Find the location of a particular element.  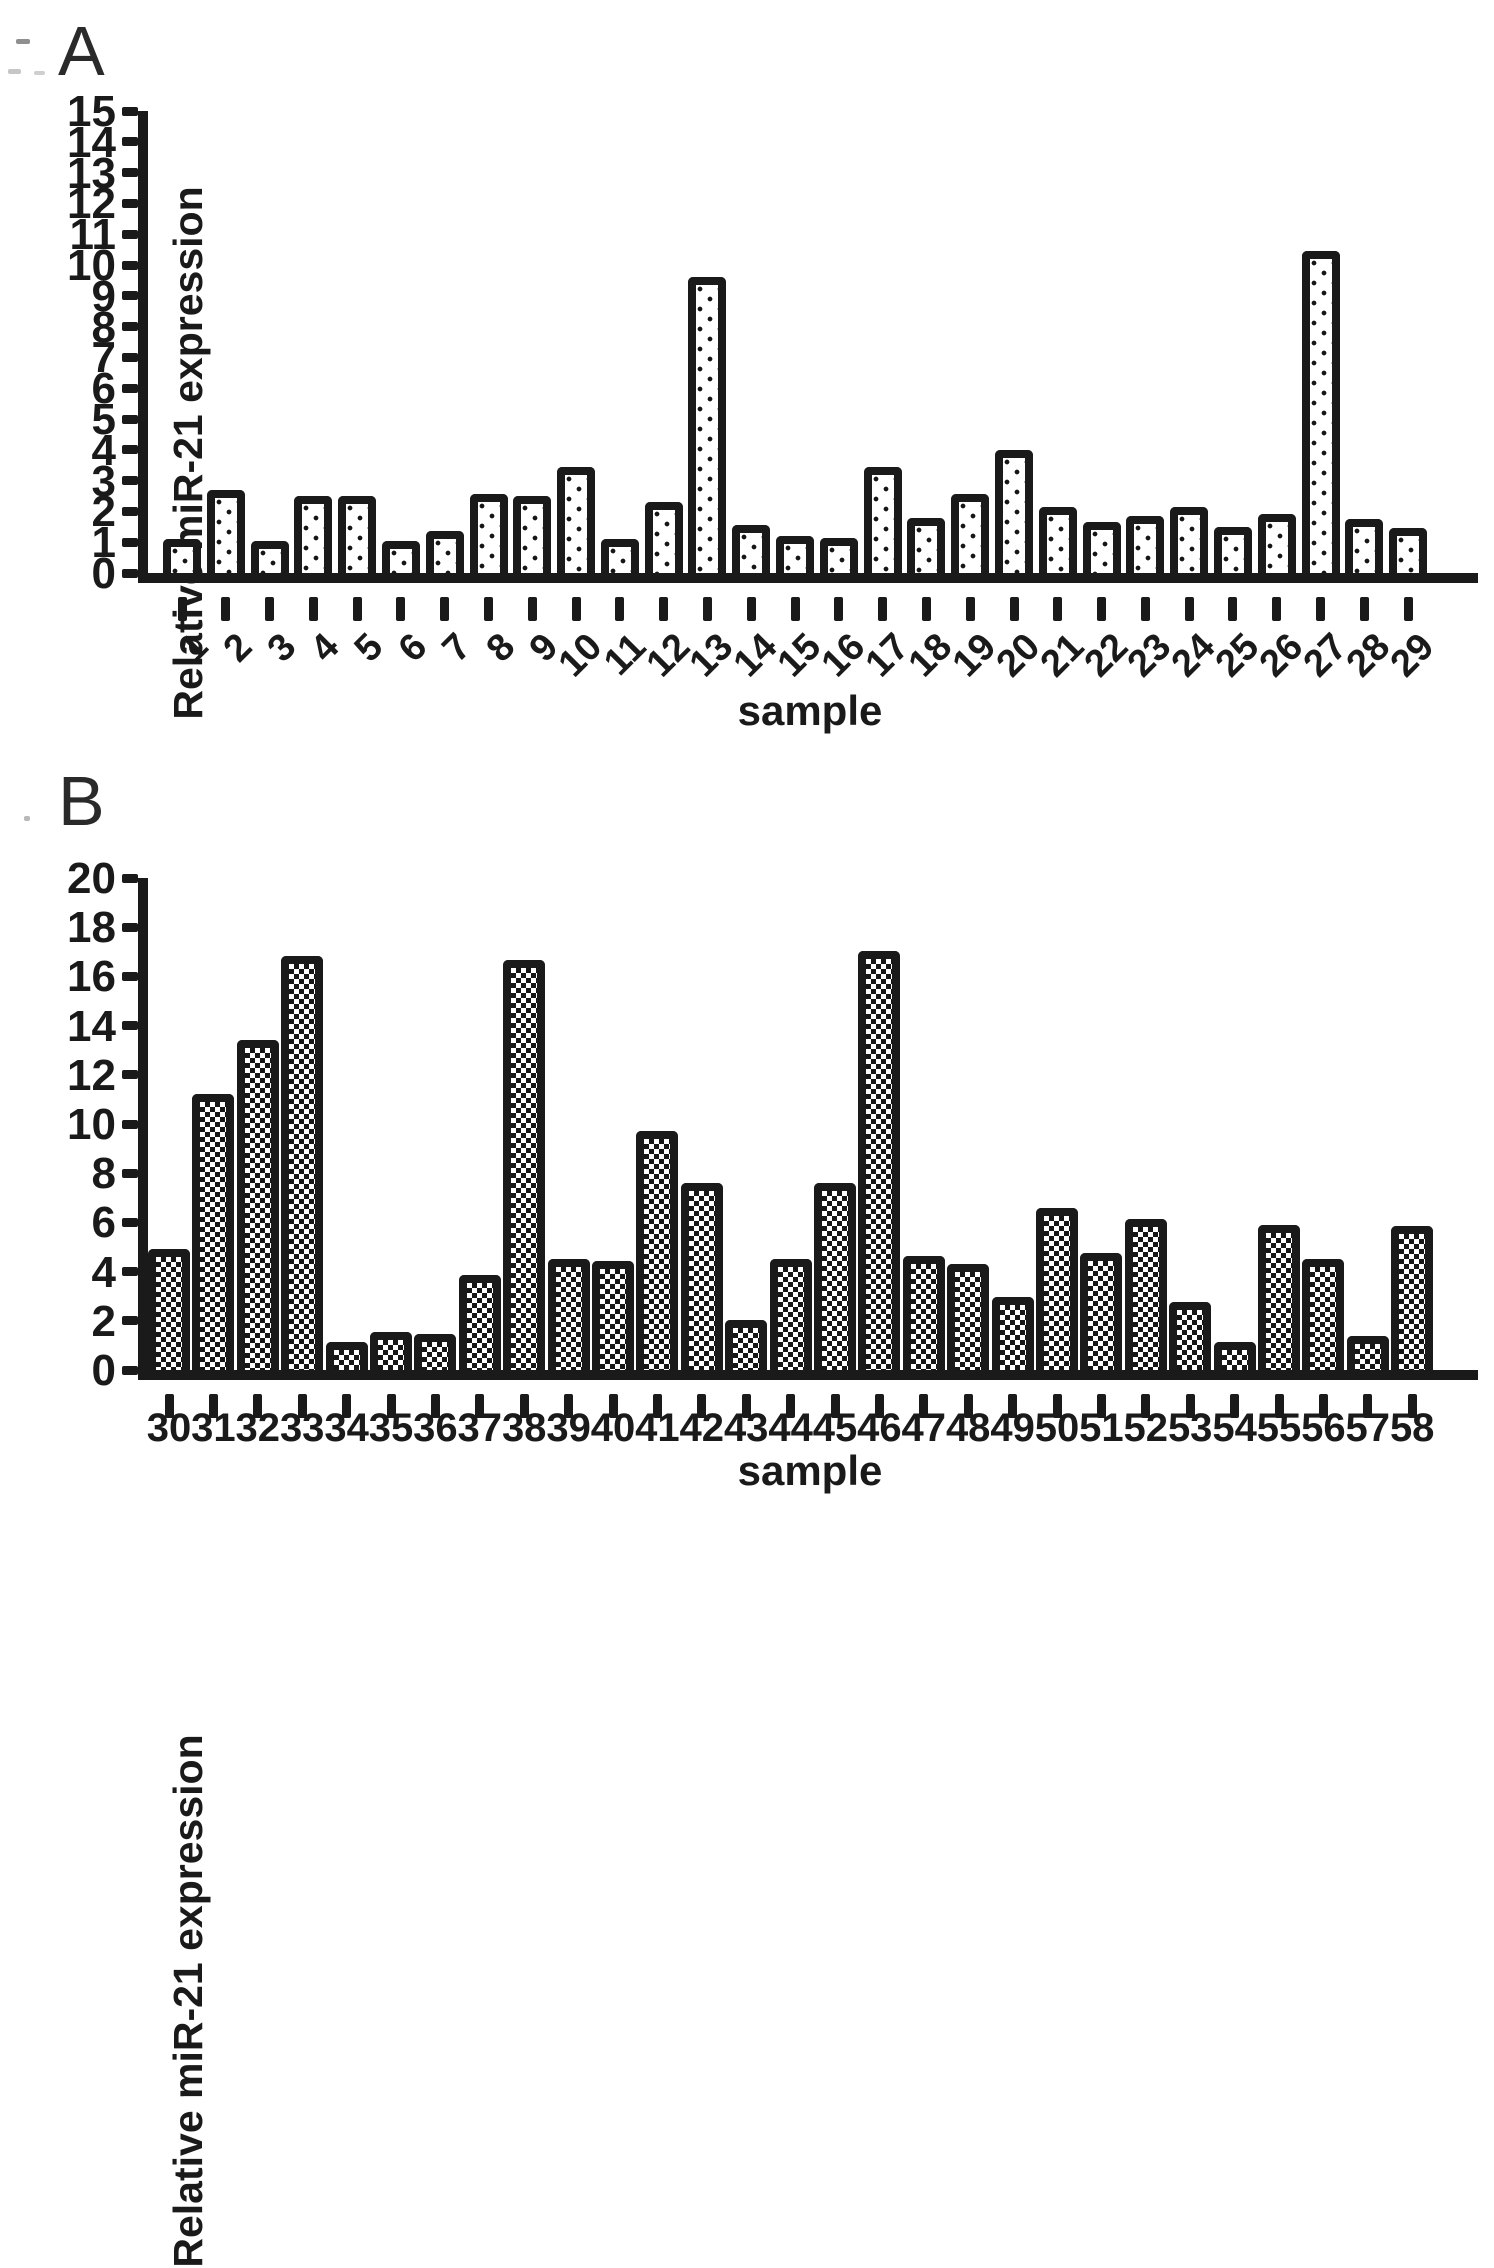

scan-artifact-dash is located at coordinates (39, 73).